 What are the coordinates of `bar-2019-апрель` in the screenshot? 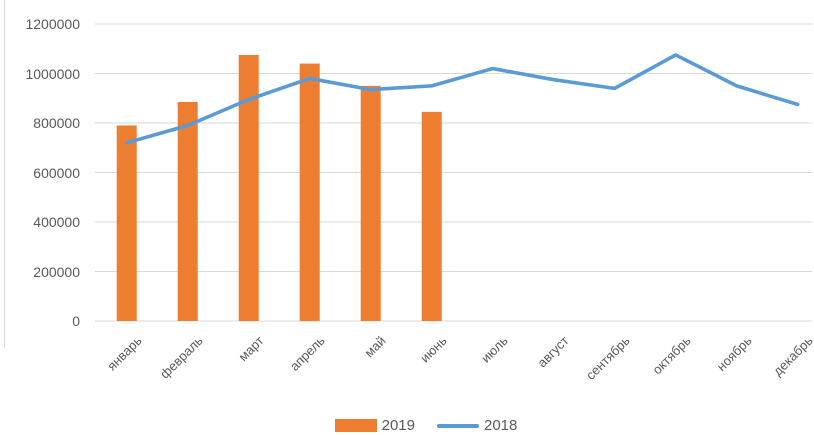 It's located at (309, 192).